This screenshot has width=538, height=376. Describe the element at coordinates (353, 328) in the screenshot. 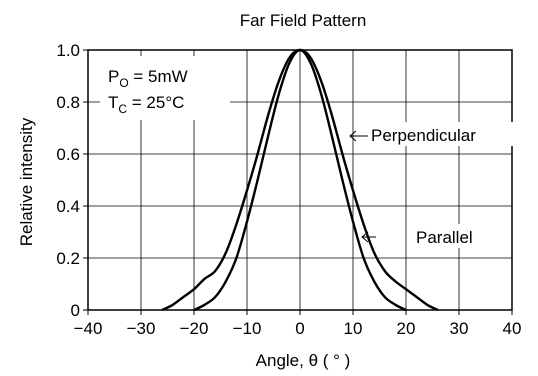

I see `x-tick-label: 10` at that location.